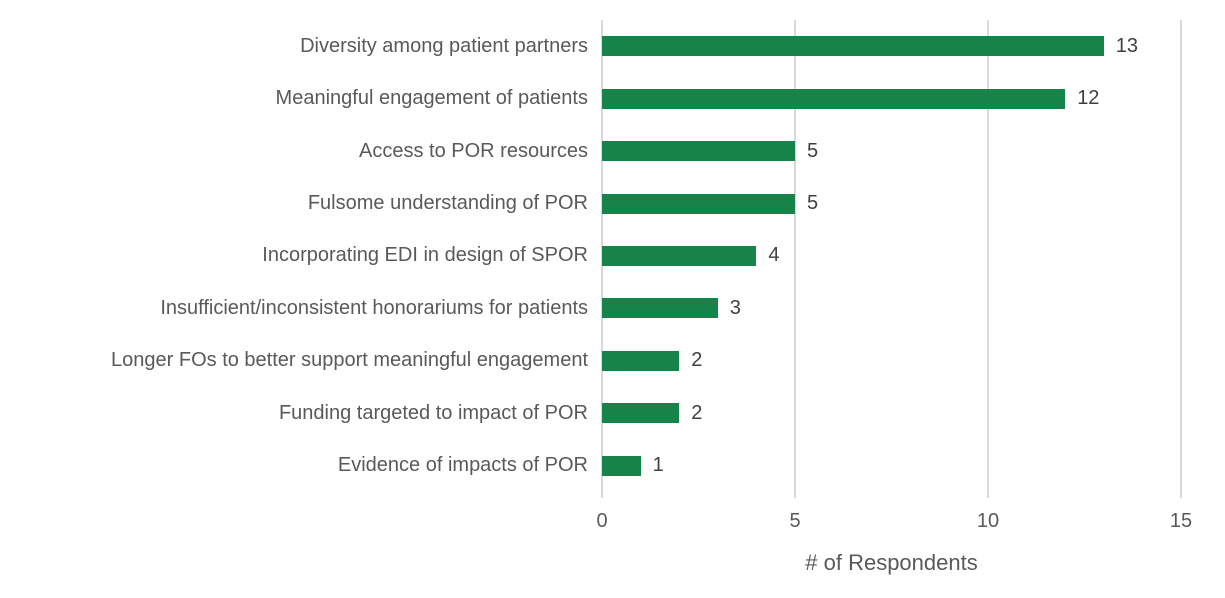 The height and width of the screenshot is (598, 1225). I want to click on category-label: Funding targeted to impact of POR, so click(433, 412).